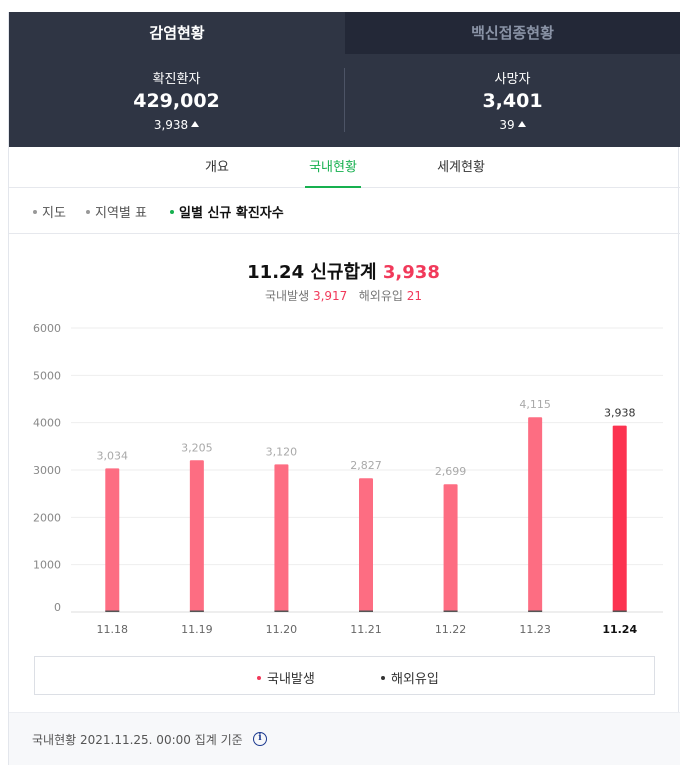  What do you see at coordinates (619, 629) in the screenshot?
I see `x-tick-label: 11.24` at bounding box center [619, 629].